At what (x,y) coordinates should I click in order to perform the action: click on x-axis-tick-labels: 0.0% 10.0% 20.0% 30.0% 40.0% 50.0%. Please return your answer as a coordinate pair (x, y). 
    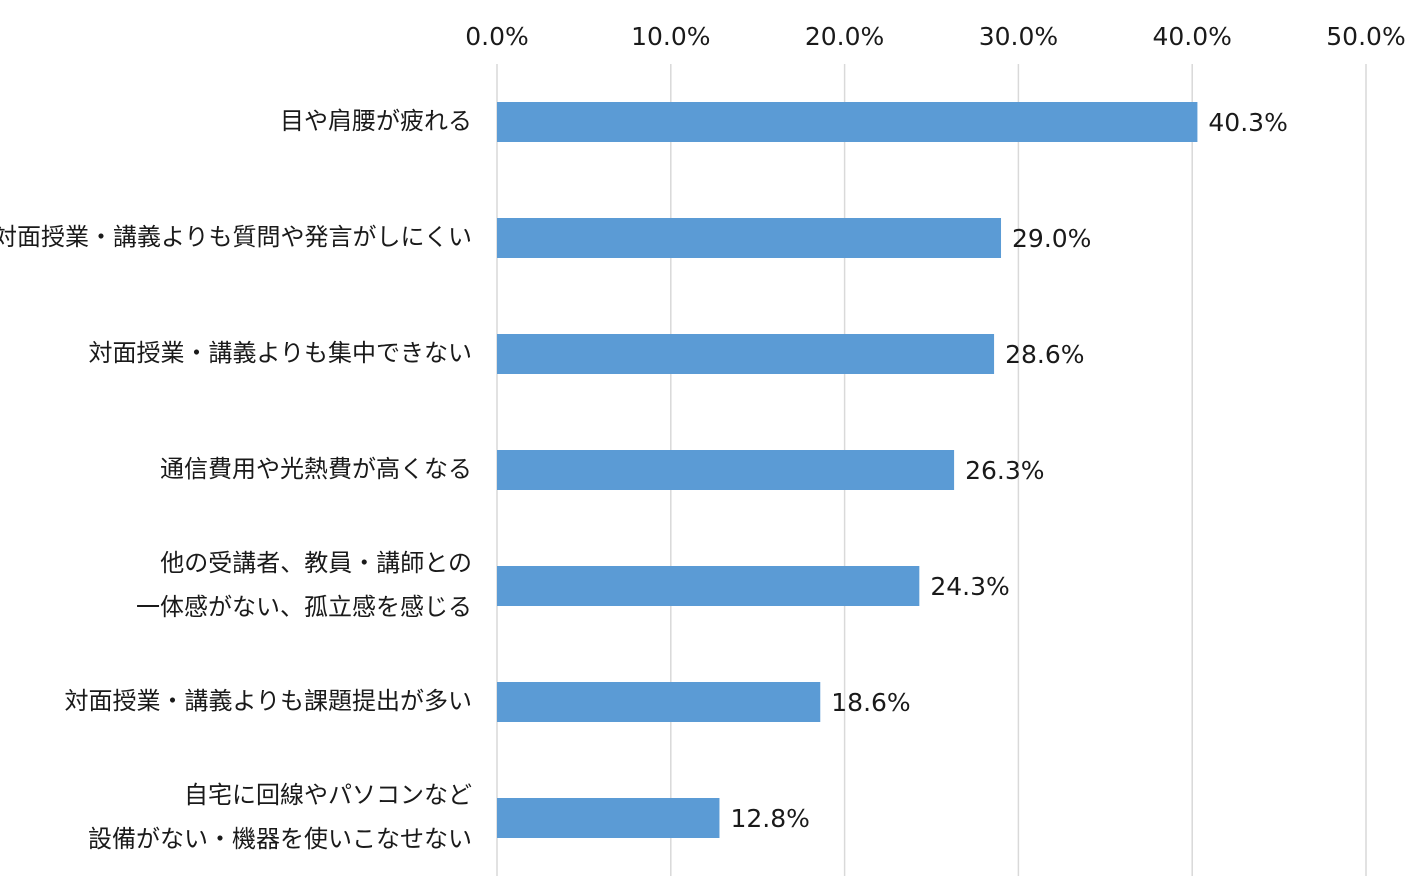
    Looking at the image, I should click on (935, 36).